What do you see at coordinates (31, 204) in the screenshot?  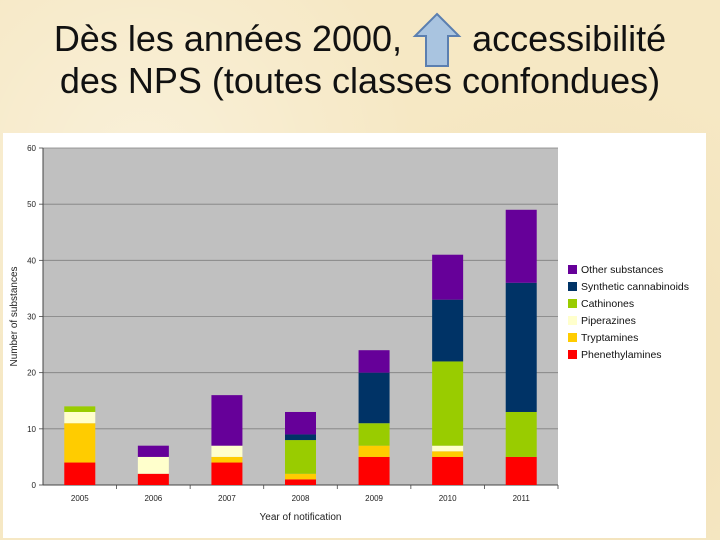 I see `y-tick-label: 50` at bounding box center [31, 204].